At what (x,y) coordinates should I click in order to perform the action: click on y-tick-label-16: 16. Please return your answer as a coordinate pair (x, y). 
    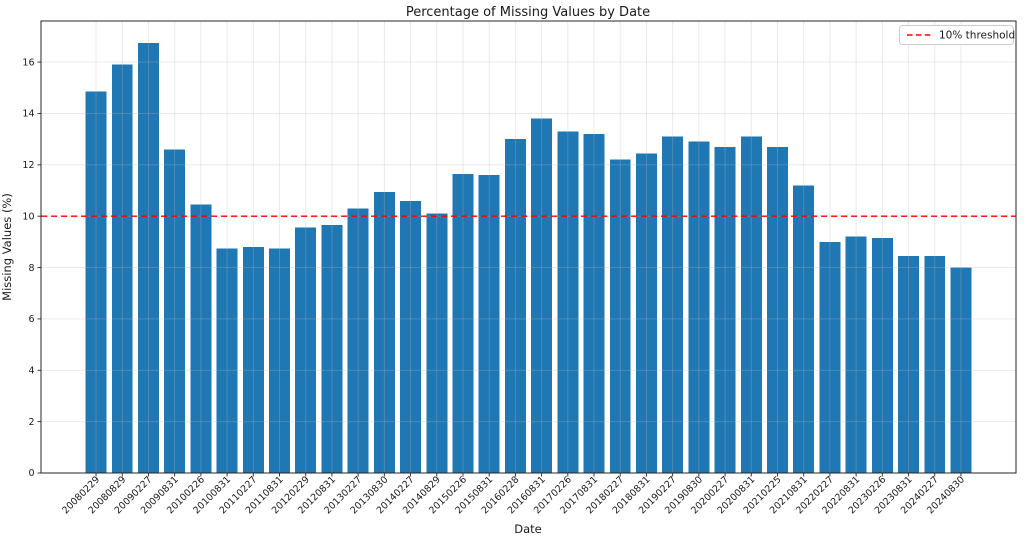
    Looking at the image, I should click on (28, 62).